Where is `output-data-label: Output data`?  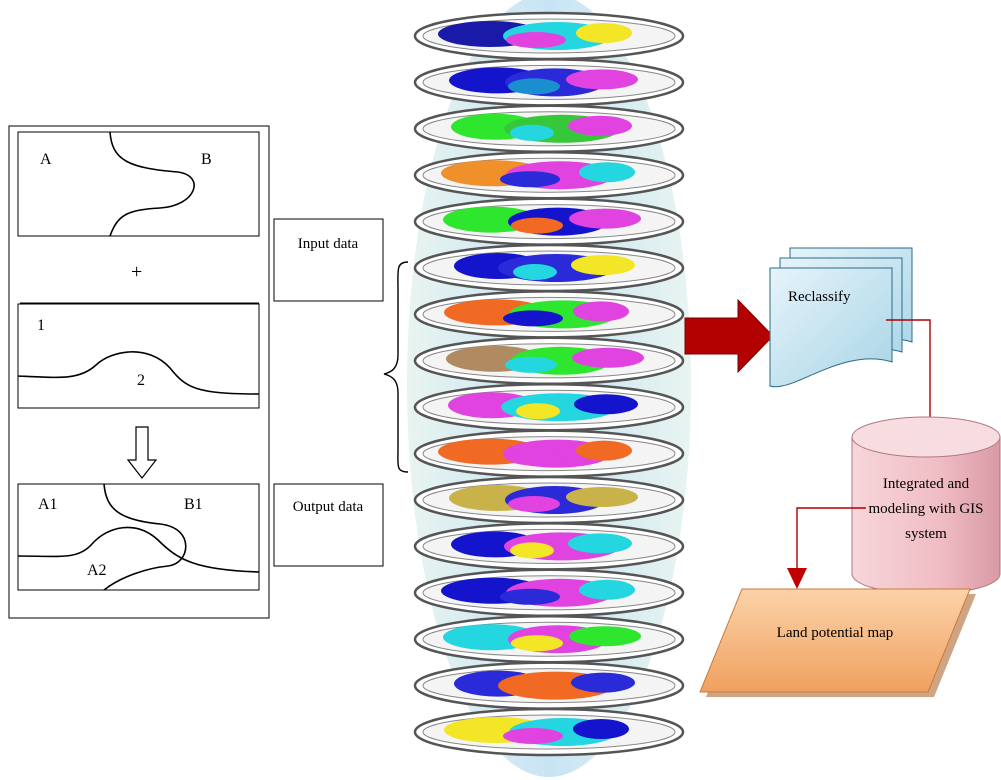 output-data-label: Output data is located at coordinates (328, 507).